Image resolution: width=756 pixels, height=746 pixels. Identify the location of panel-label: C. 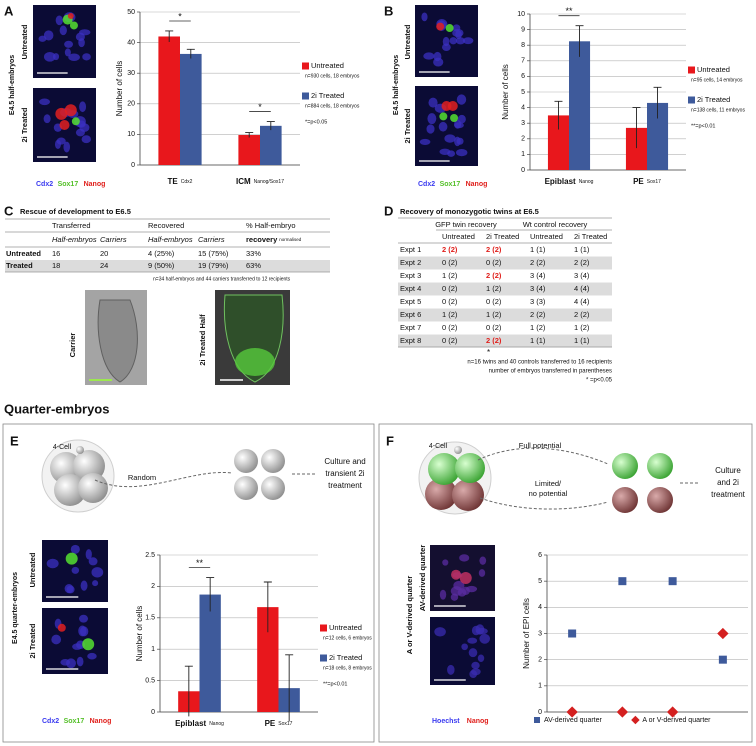
(9, 210).